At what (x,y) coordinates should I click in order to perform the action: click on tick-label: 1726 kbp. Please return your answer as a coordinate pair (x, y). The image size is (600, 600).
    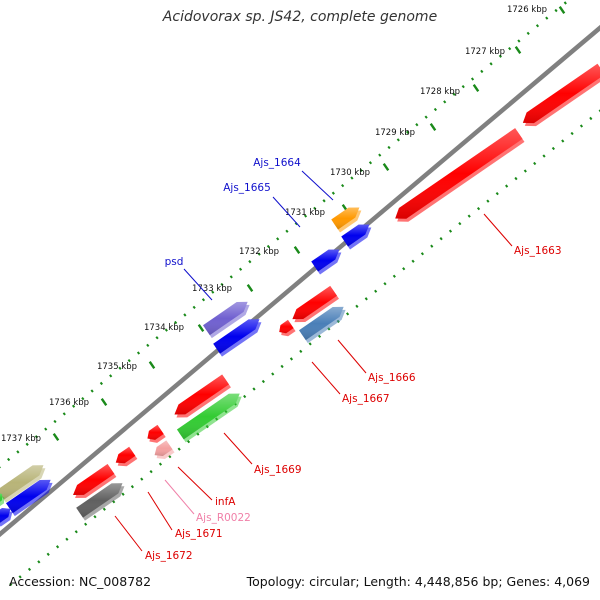
    Looking at the image, I should click on (527, 10).